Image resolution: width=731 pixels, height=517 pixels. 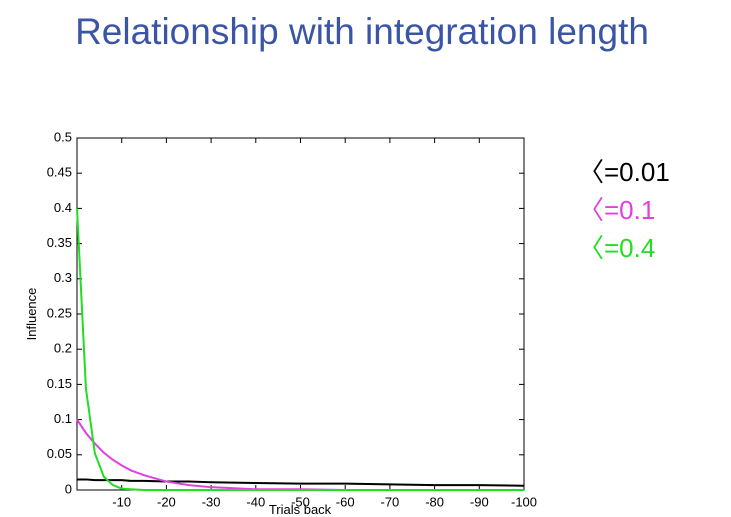 I want to click on y-tick-label: 0.35, so click(x=59, y=242).